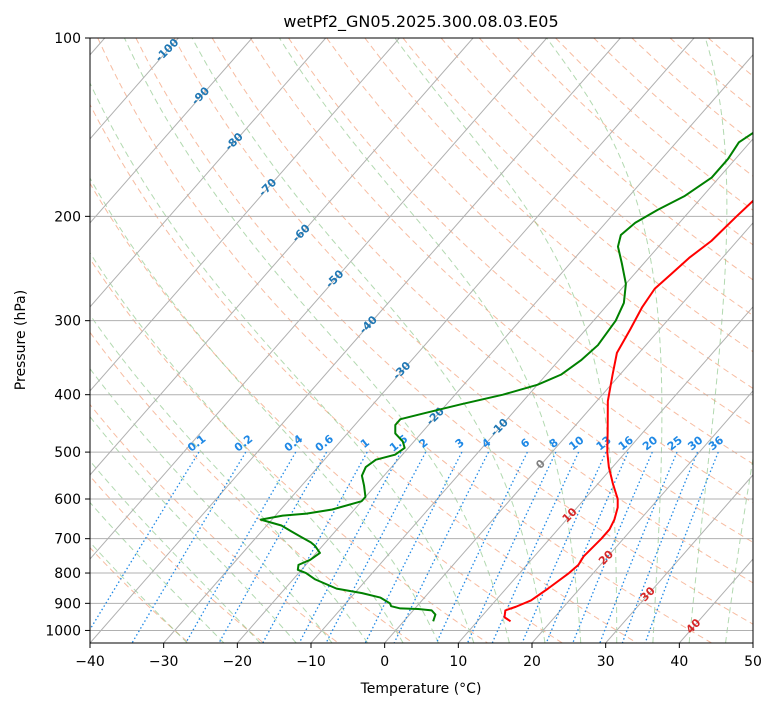  I want to click on x-tick-label: 30, so click(606, 662).